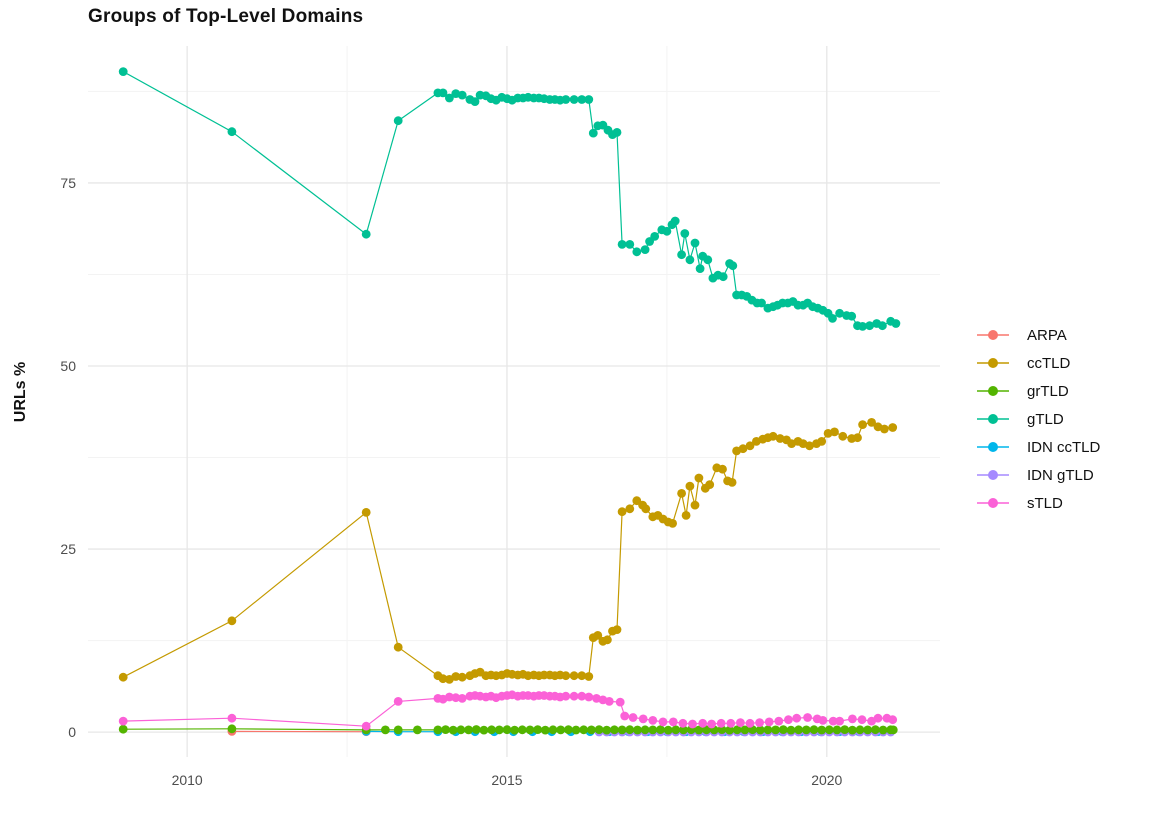  I want to click on x-tick-label: 2010, so click(187, 780).